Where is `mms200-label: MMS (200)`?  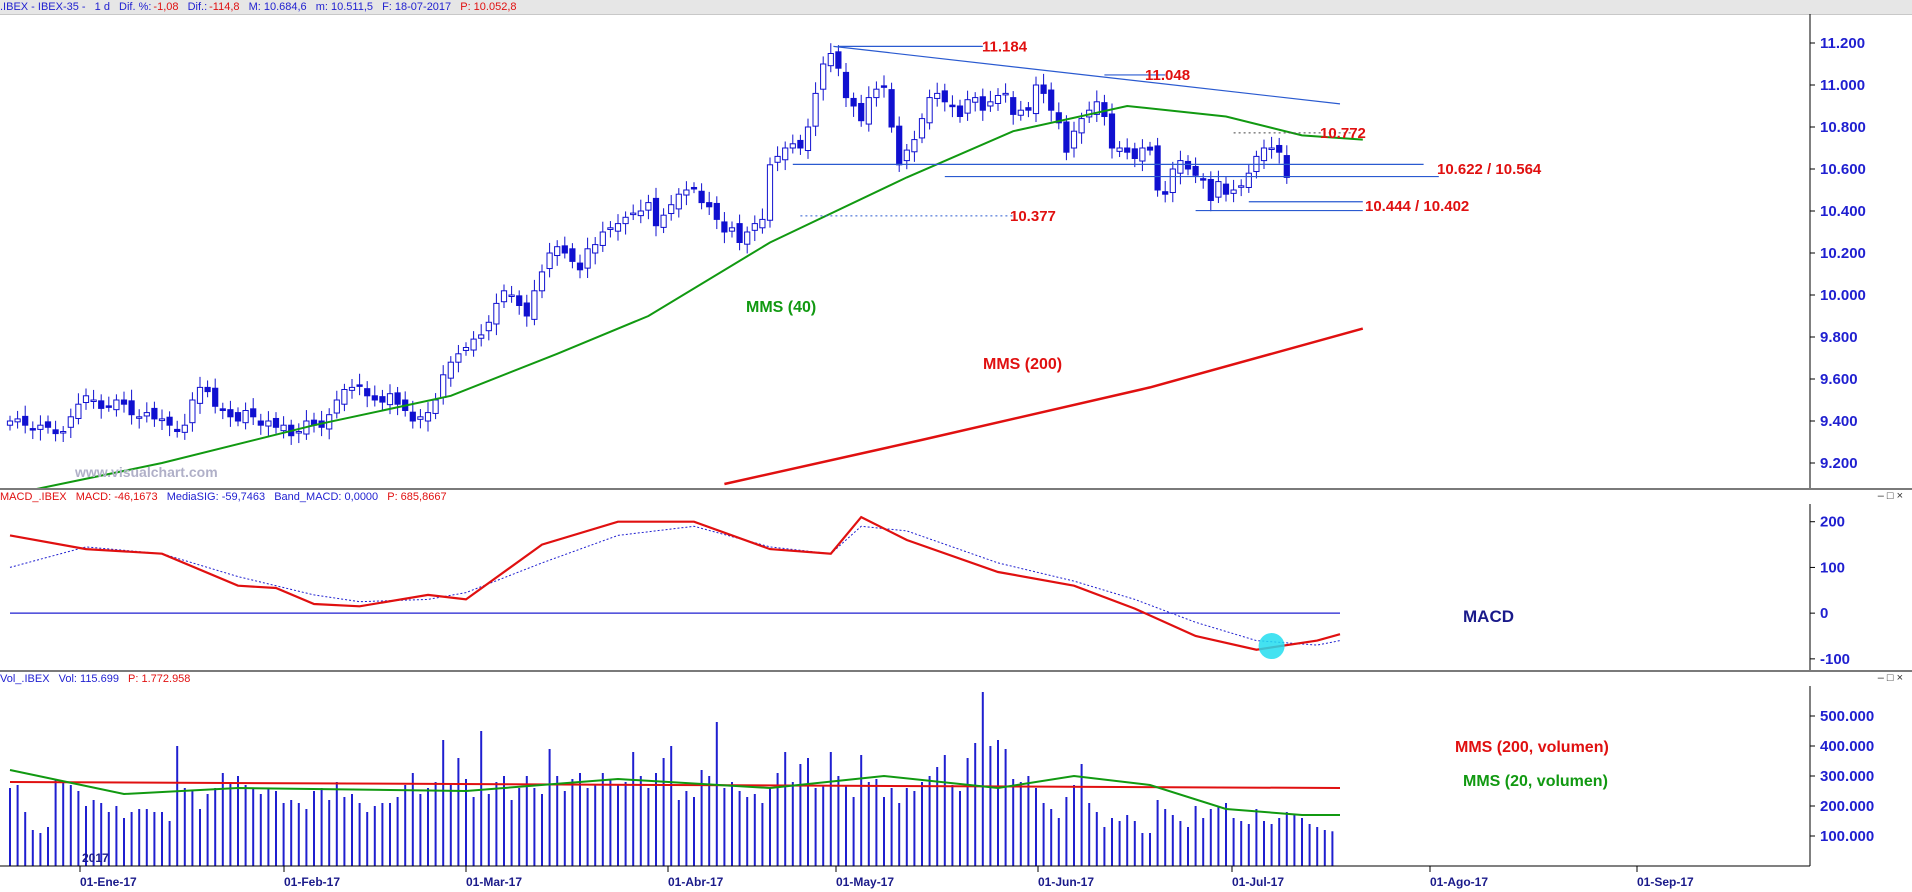 mms200-label: MMS (200) is located at coordinates (1022, 364).